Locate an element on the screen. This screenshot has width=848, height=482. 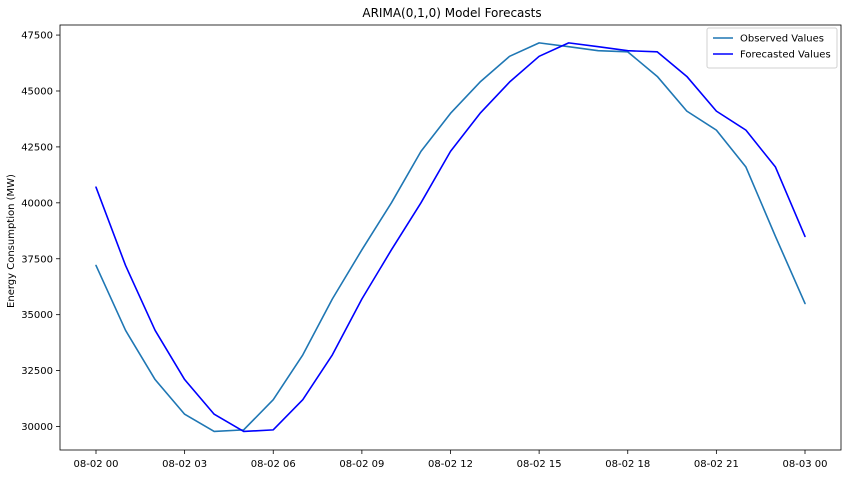
y-tick-label: 47500 is located at coordinates (37, 36).